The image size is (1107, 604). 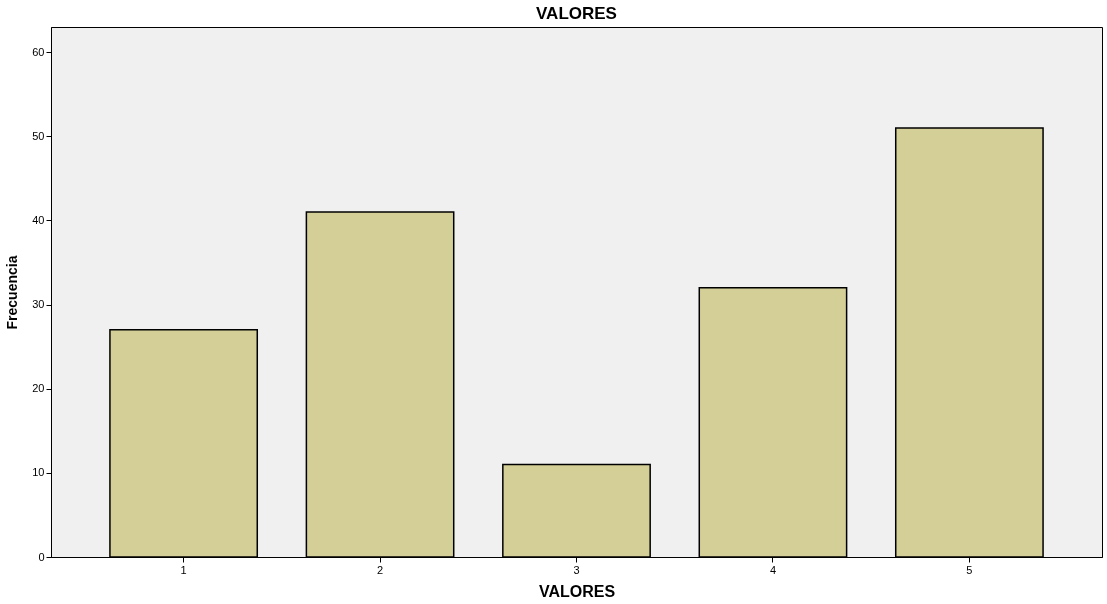 What do you see at coordinates (38, 51) in the screenshot?
I see `y-tick-label: 60` at bounding box center [38, 51].